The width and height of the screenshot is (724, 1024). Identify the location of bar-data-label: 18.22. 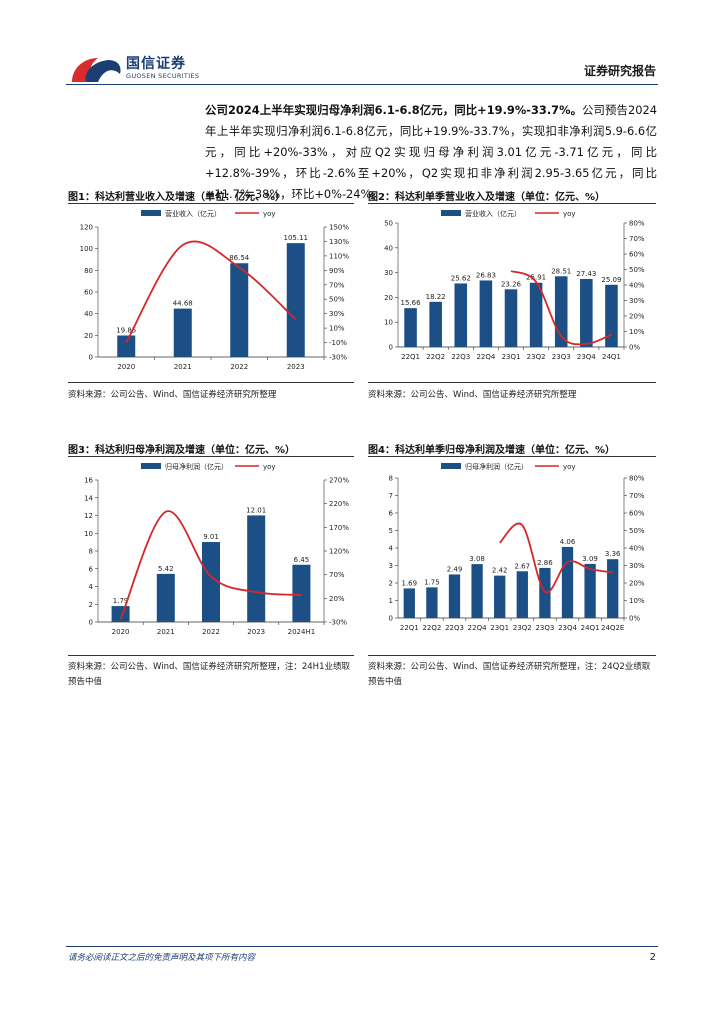
(436, 297).